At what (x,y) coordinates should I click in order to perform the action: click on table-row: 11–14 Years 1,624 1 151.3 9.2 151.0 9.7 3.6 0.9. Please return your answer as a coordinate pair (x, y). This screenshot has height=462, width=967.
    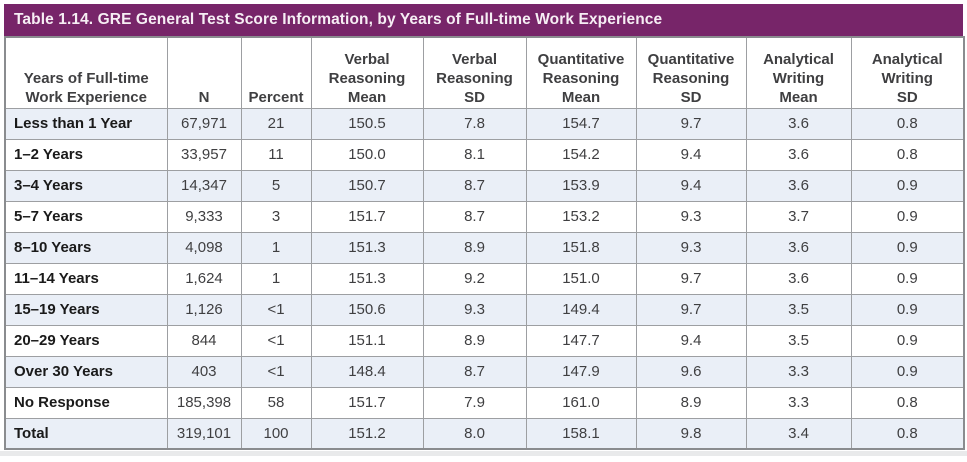
    Looking at the image, I should click on (484, 278).